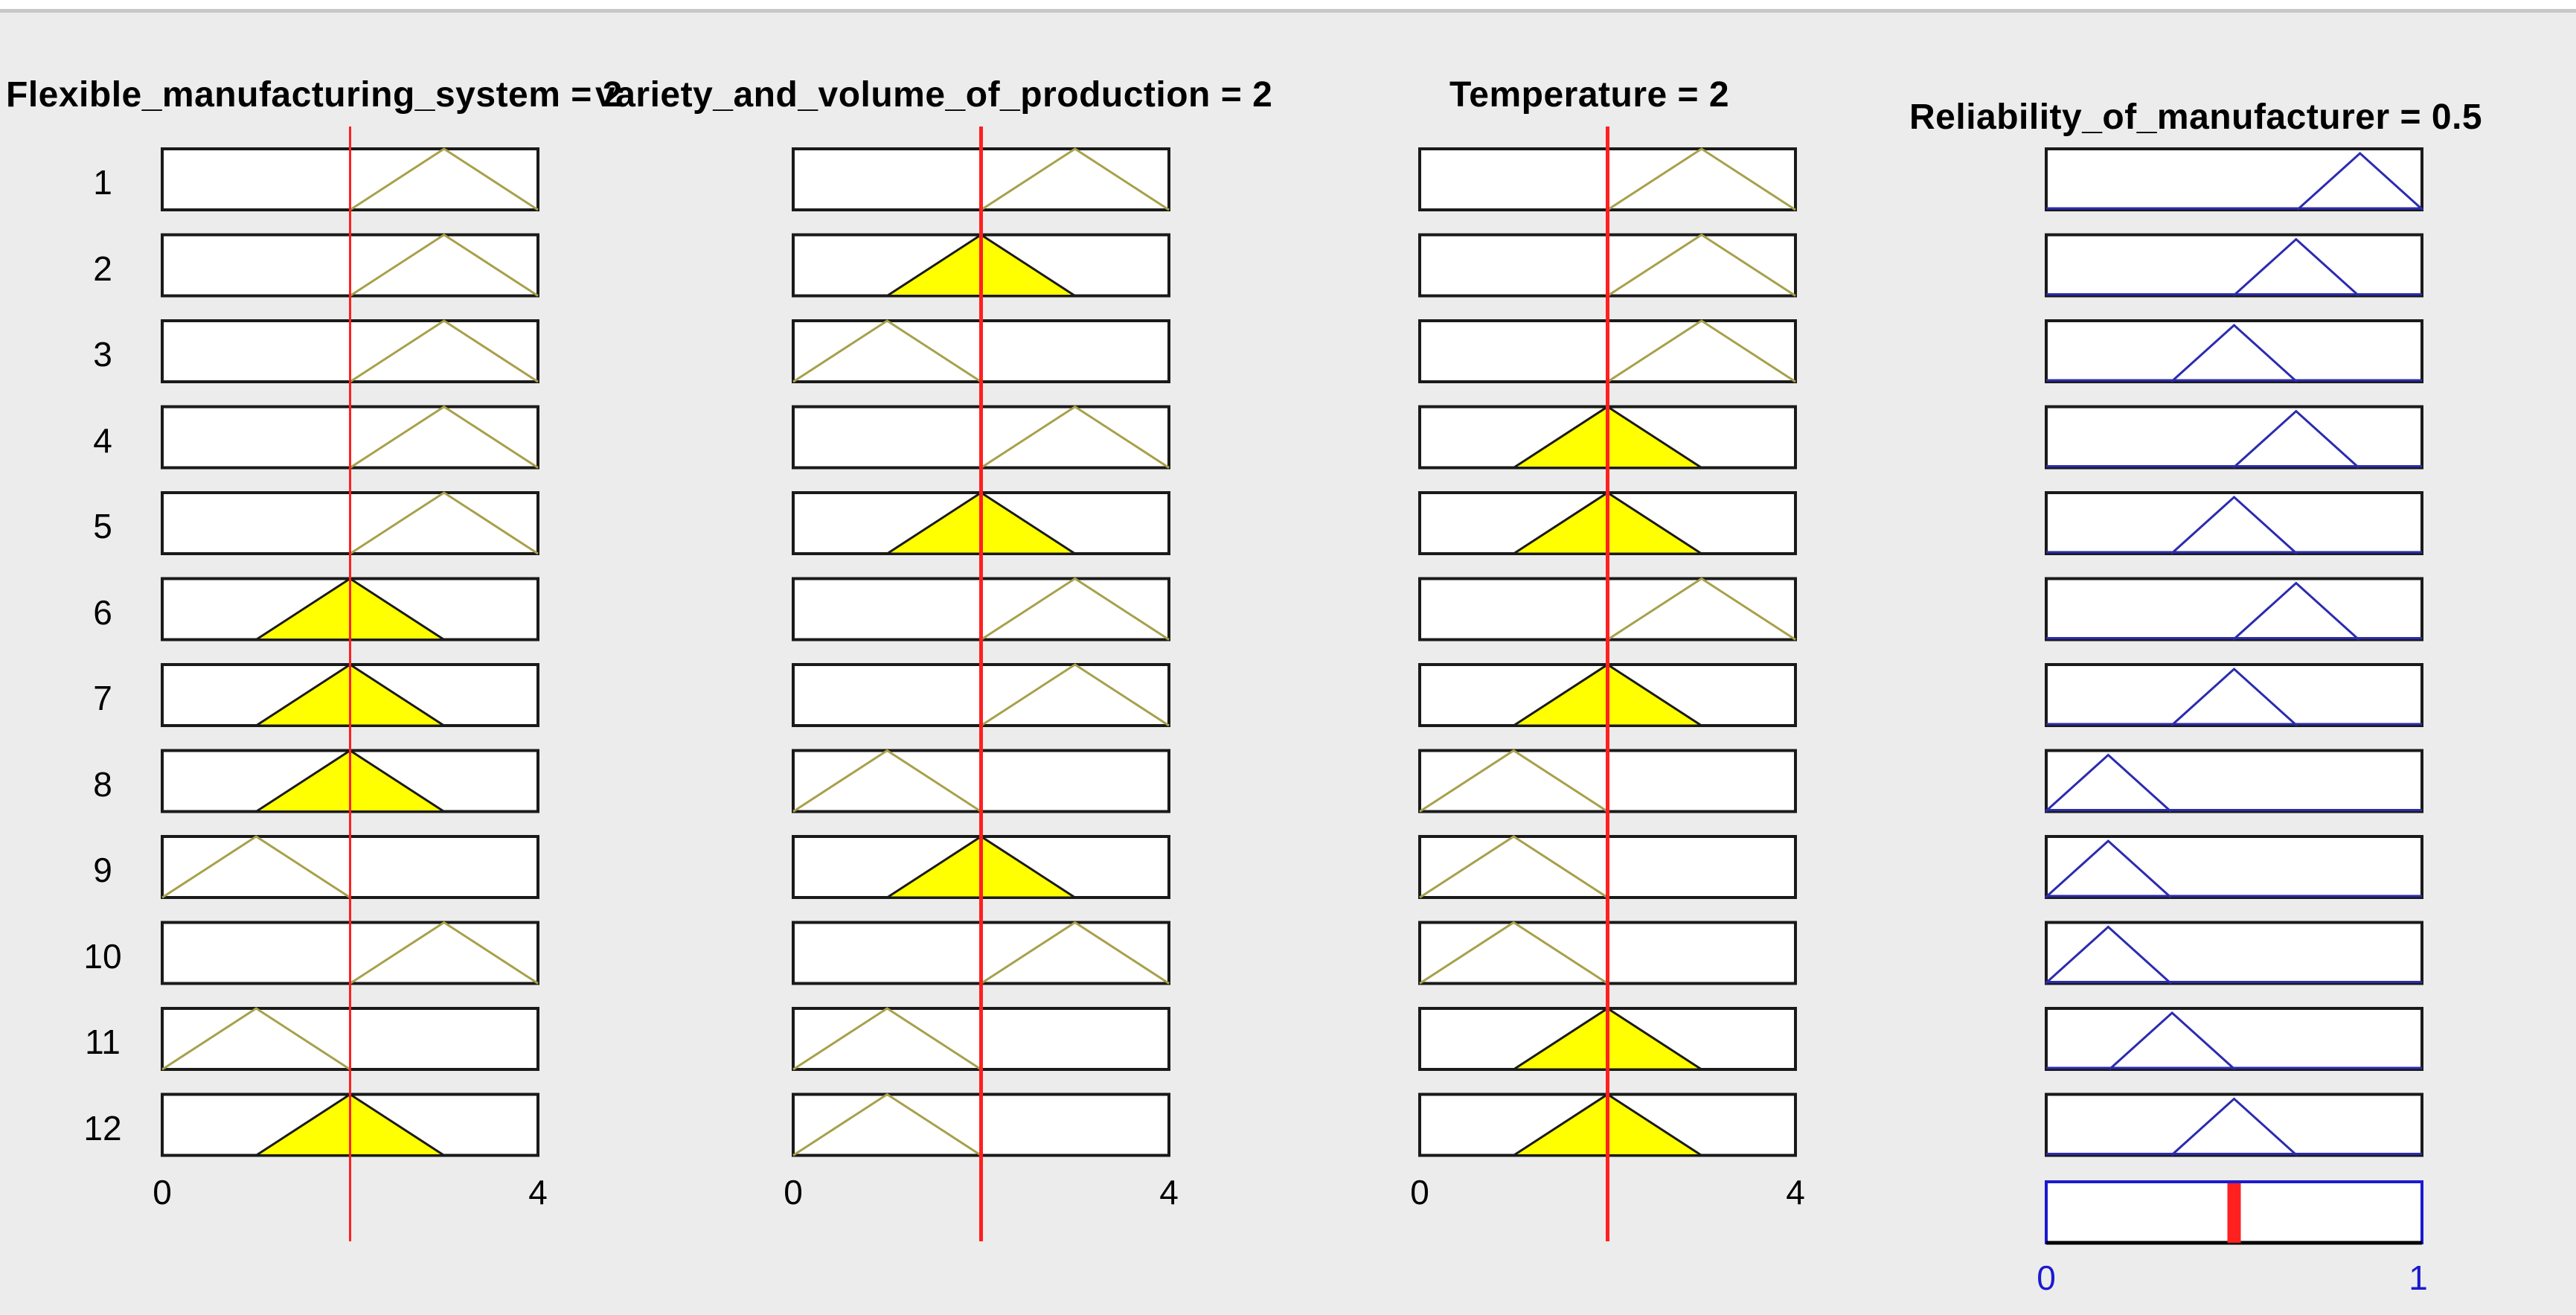 The image size is (2576, 1315). What do you see at coordinates (103, 182) in the screenshot?
I see `rule-number: 1` at bounding box center [103, 182].